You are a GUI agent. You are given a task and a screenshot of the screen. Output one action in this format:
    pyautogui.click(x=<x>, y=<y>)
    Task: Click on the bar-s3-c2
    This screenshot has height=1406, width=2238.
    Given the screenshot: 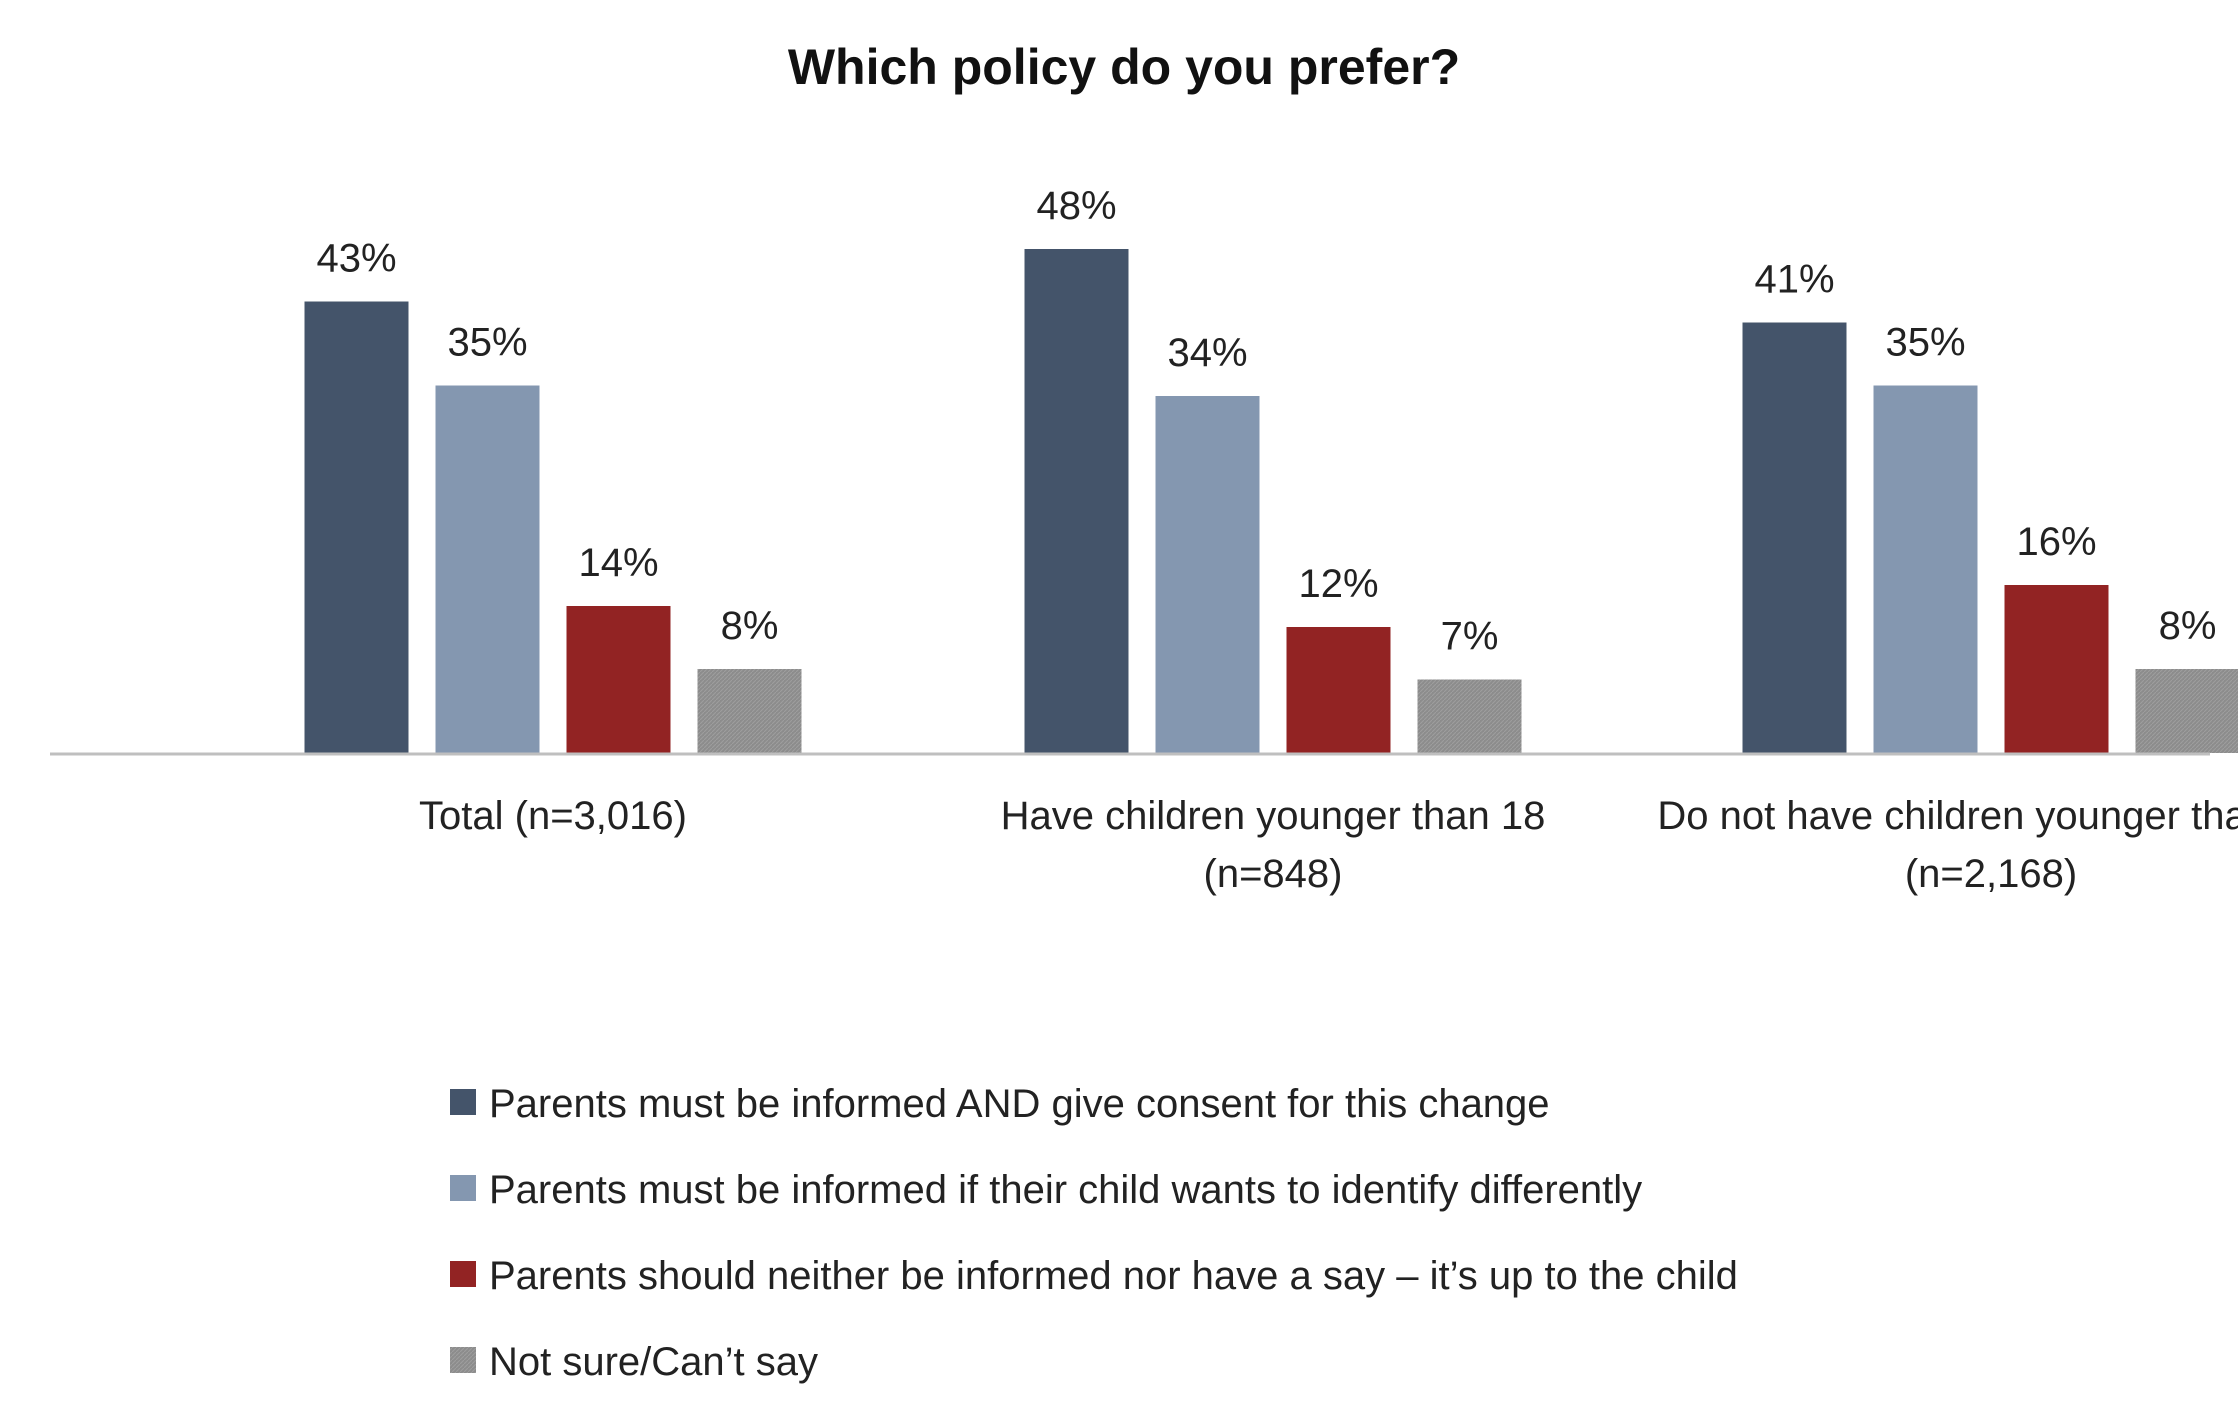 What is the action you would take?
    pyautogui.click(x=2186, y=711)
    